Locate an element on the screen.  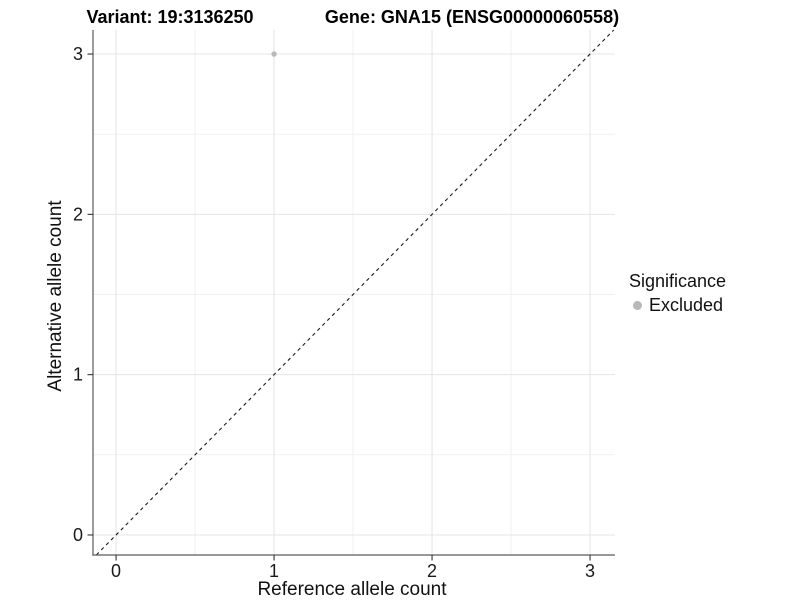
y-tick-label: 3 is located at coordinates (78, 54).